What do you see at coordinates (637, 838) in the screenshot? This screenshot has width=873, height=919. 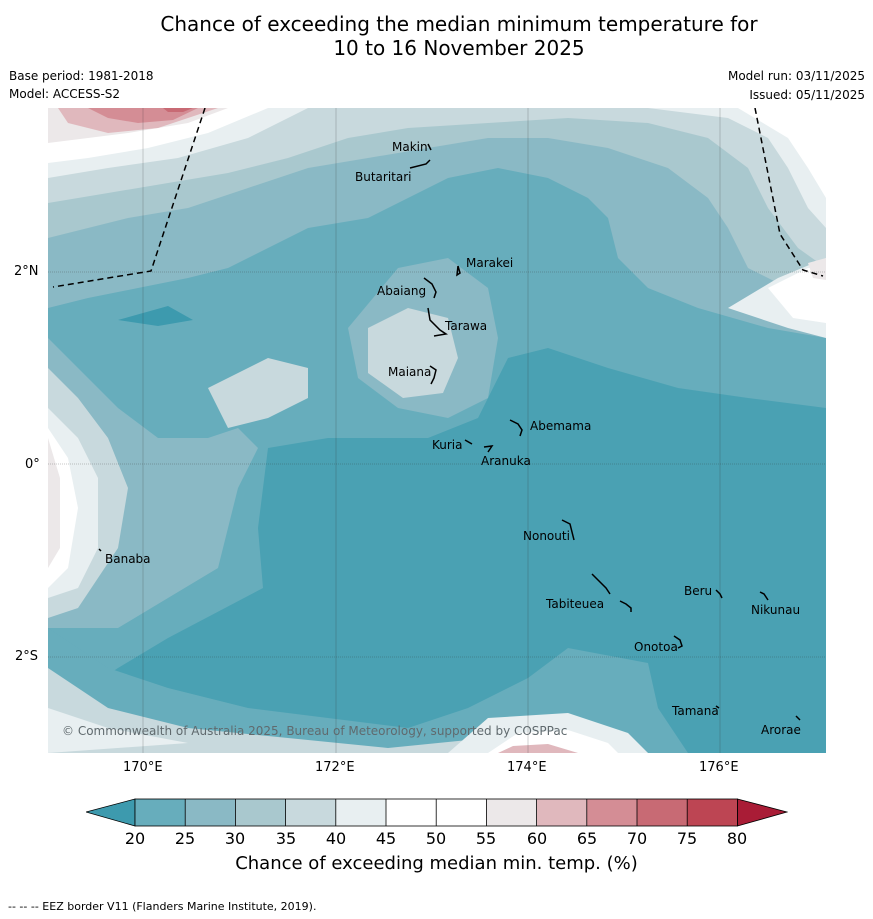 I see `colorbar-tick: 70` at bounding box center [637, 838].